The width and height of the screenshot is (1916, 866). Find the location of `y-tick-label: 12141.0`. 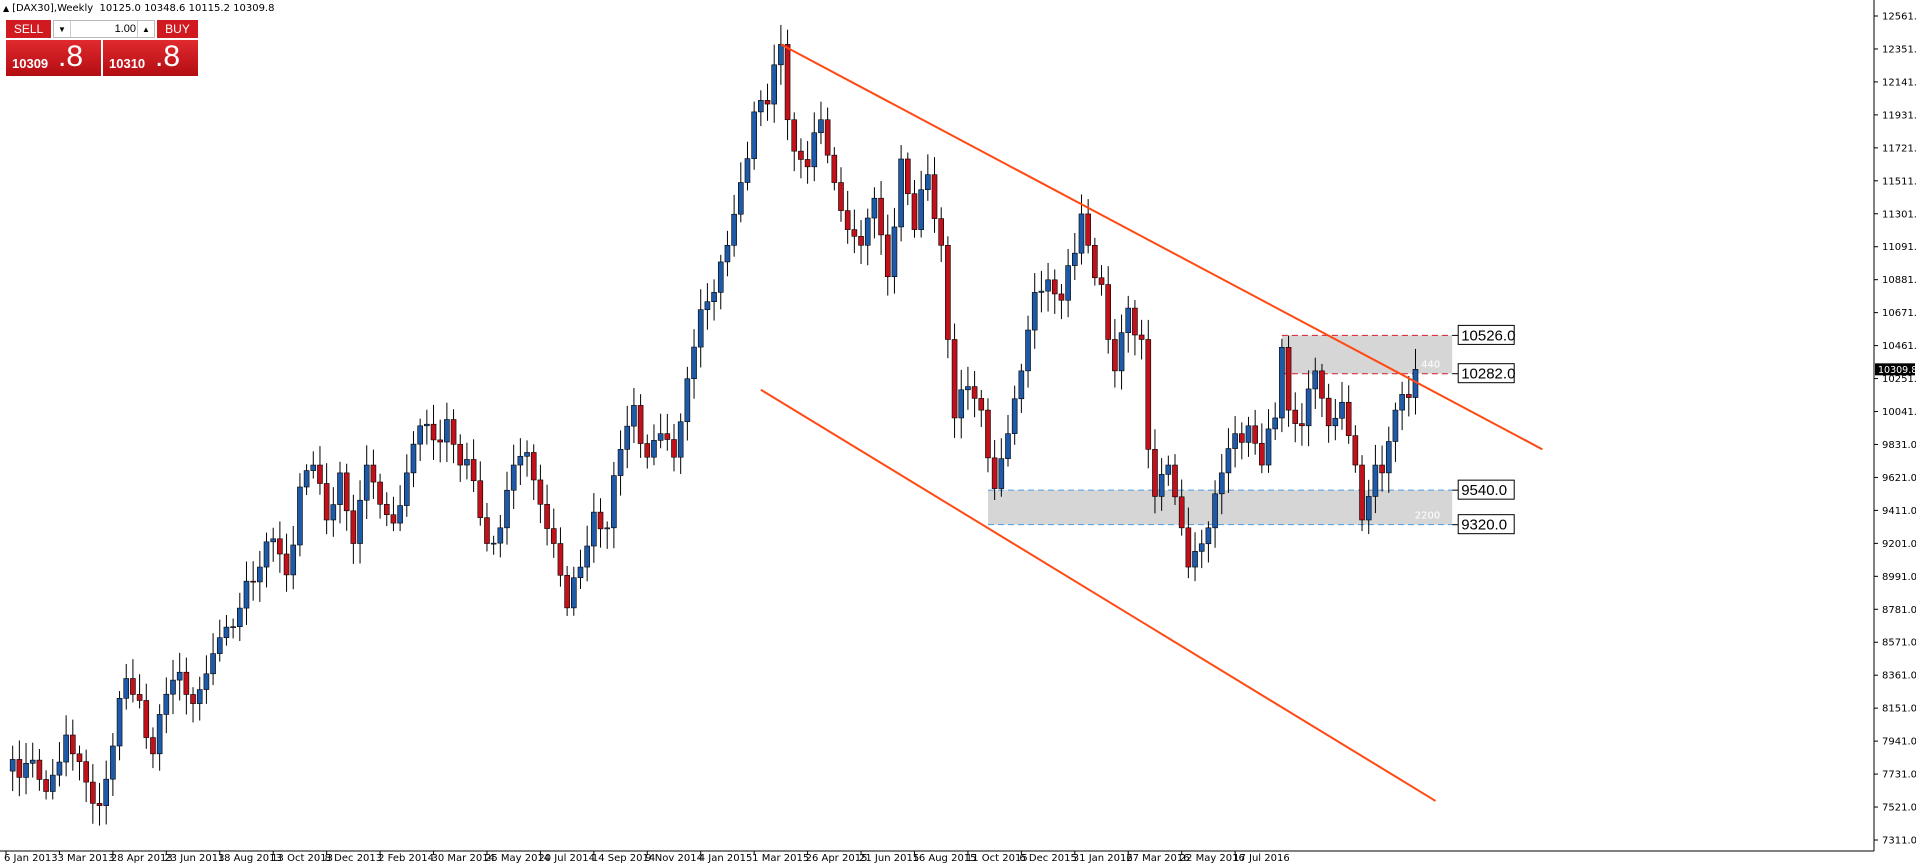

y-tick-label: 12141.0 is located at coordinates (1899, 82).